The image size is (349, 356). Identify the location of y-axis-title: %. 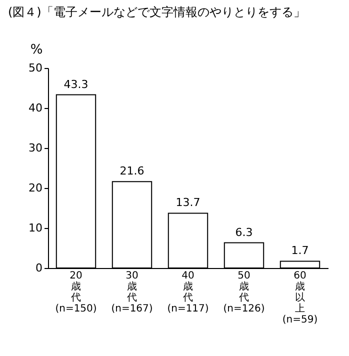
(36, 50).